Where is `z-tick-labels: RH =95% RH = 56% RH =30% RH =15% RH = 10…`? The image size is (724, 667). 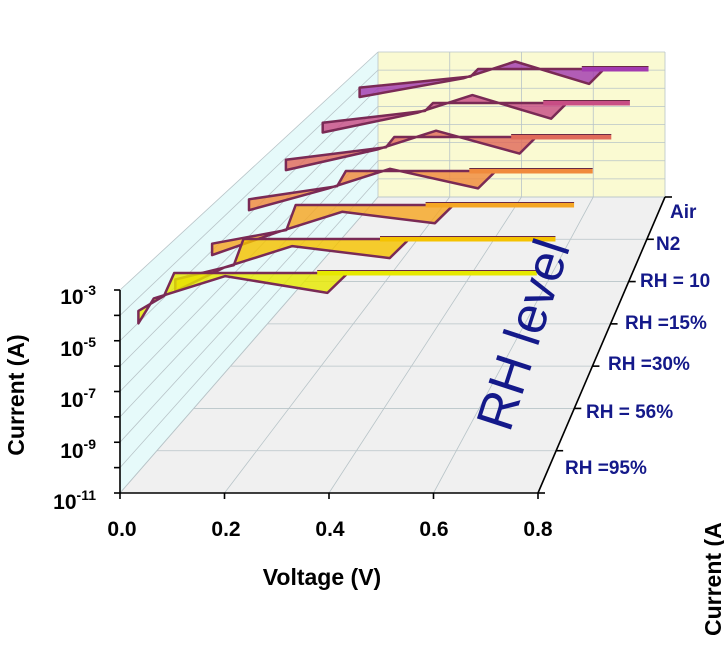 z-tick-labels: RH =95% RH = 56% RH =30% RH =15% RH = 10… is located at coordinates (637, 340).